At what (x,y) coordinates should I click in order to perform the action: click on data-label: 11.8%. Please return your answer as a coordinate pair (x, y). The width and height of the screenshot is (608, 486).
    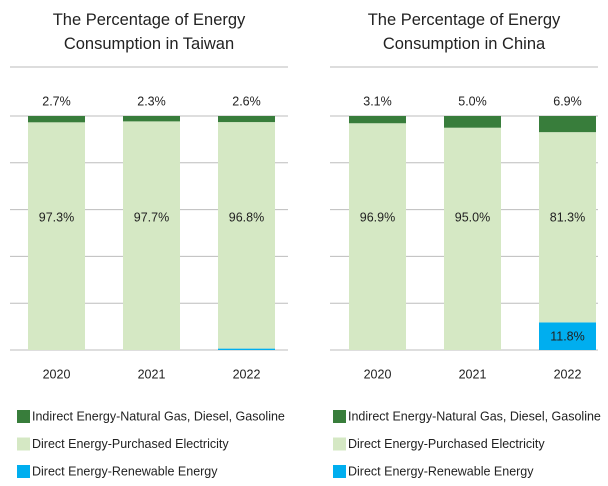
    Looking at the image, I should click on (567, 336).